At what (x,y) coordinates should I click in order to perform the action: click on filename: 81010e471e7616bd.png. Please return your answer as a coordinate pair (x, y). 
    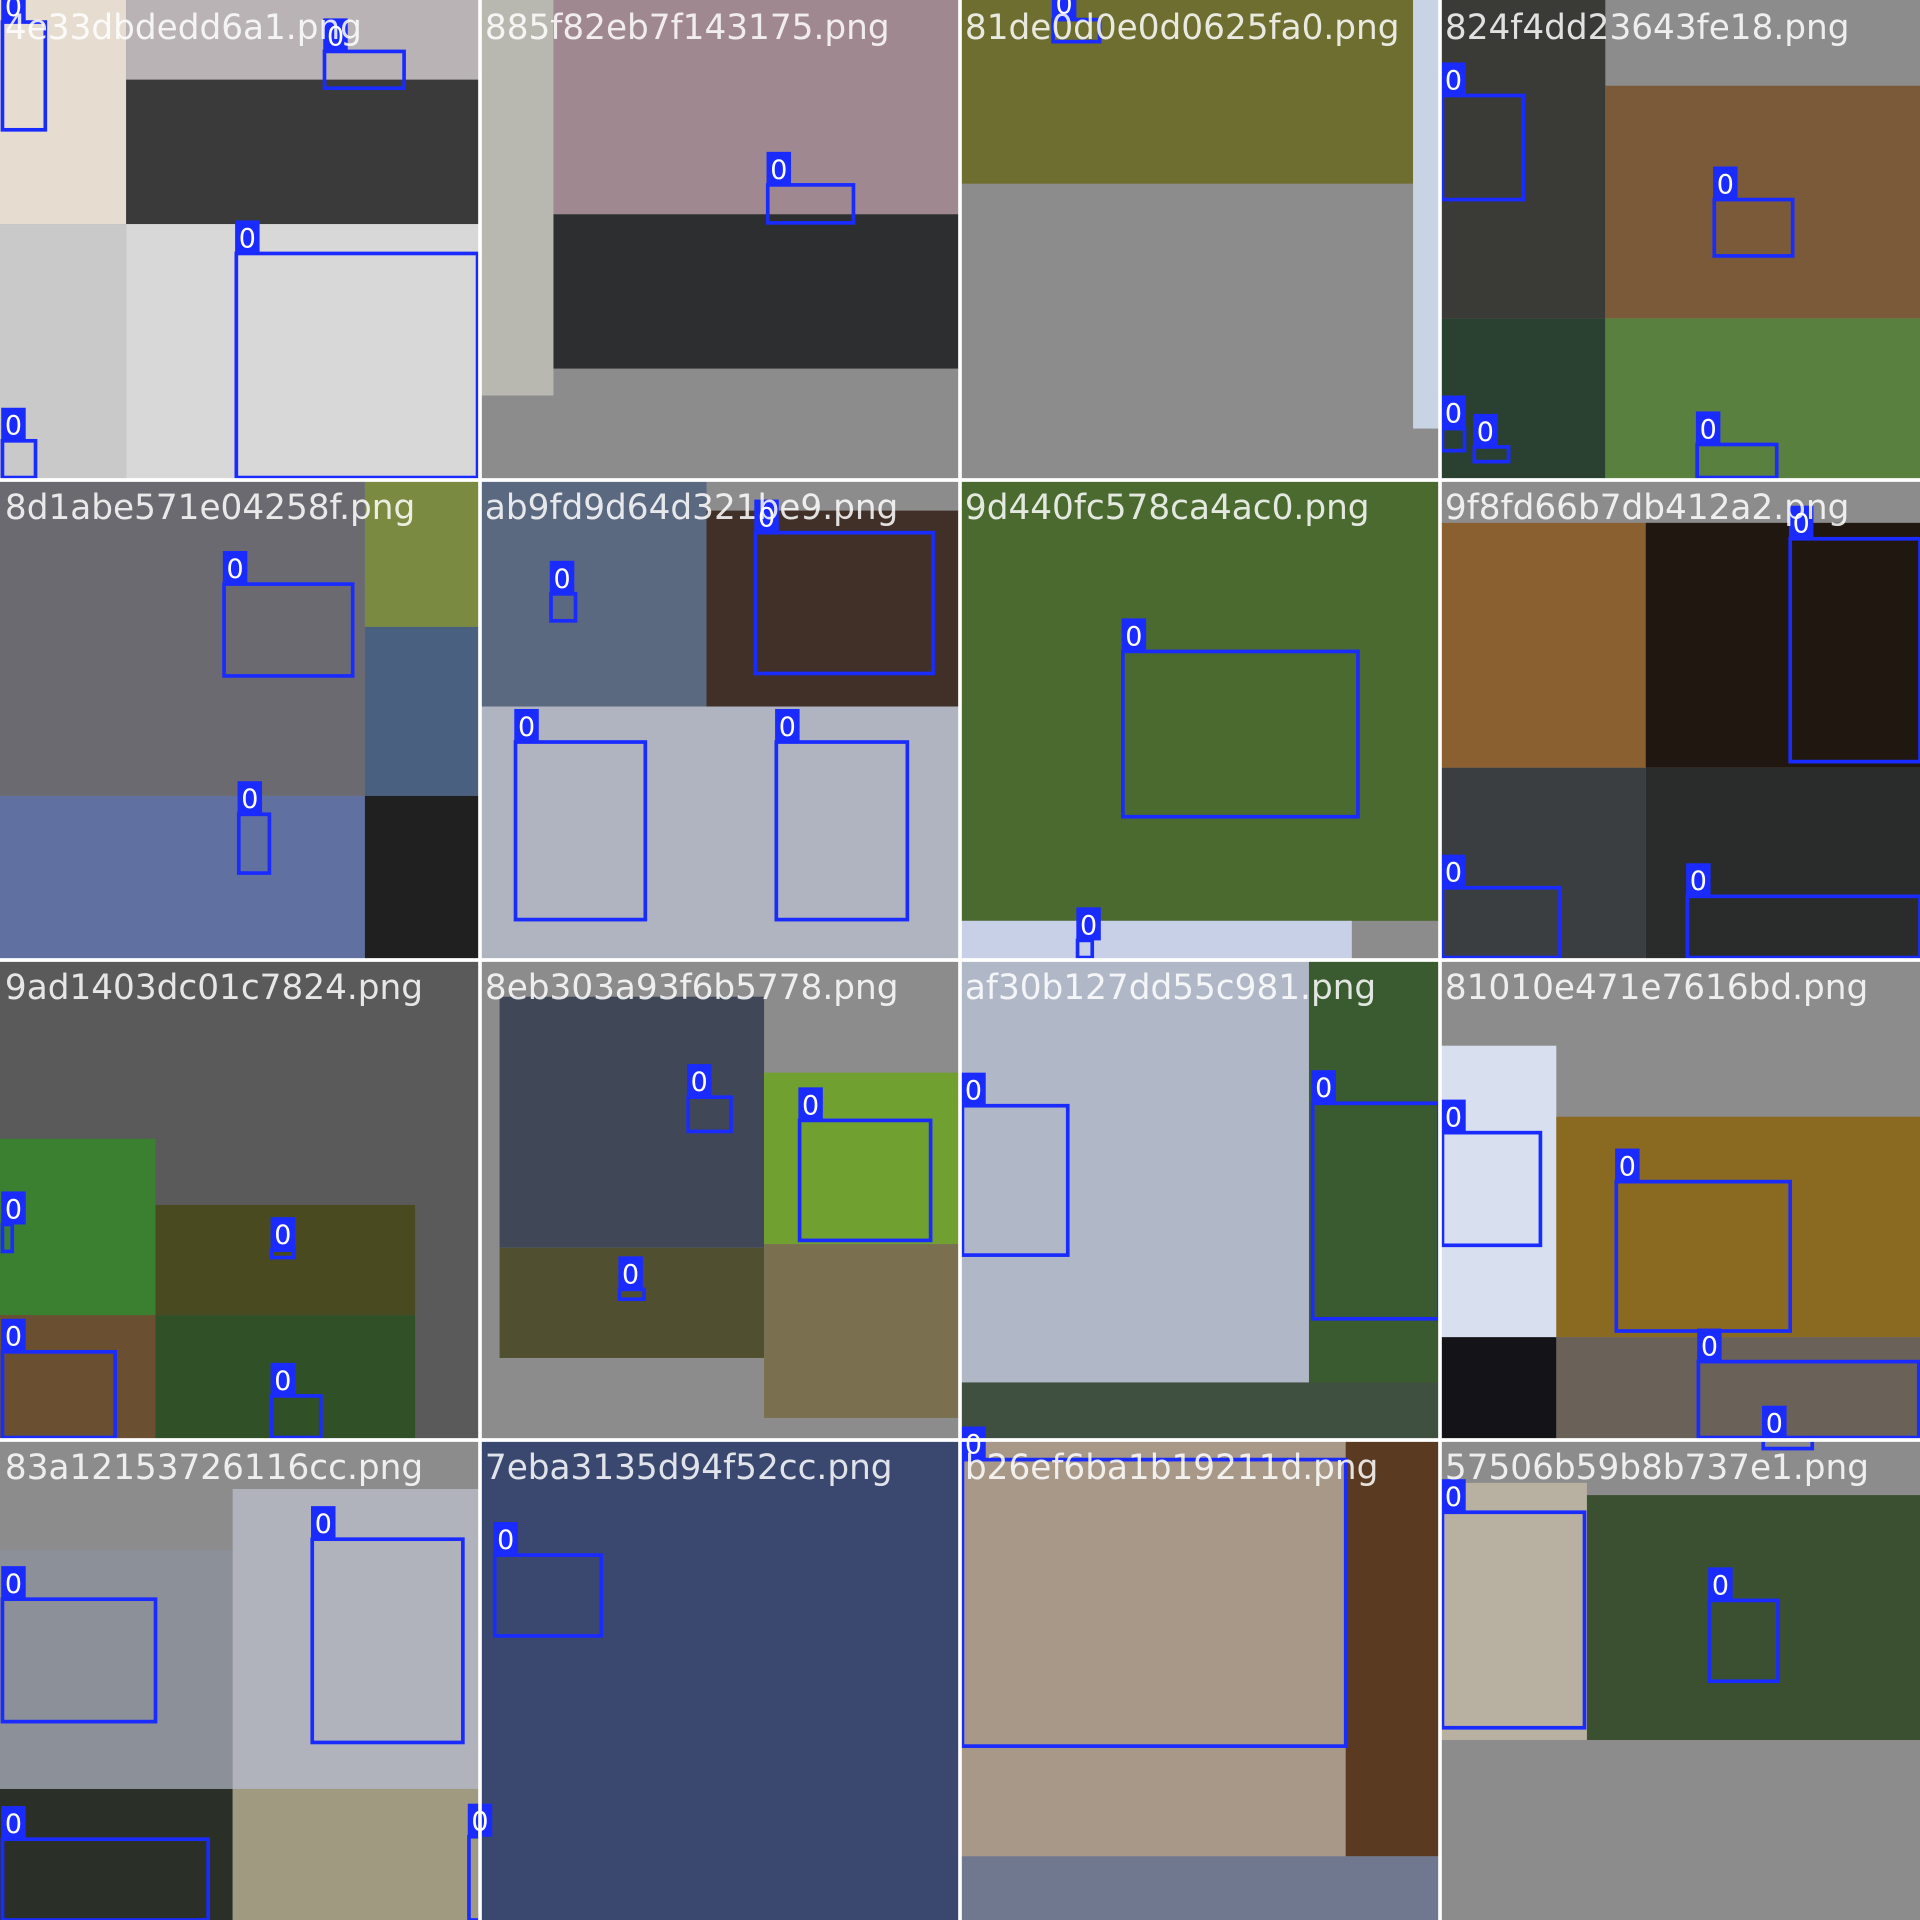
    Looking at the image, I should click on (1656, 988).